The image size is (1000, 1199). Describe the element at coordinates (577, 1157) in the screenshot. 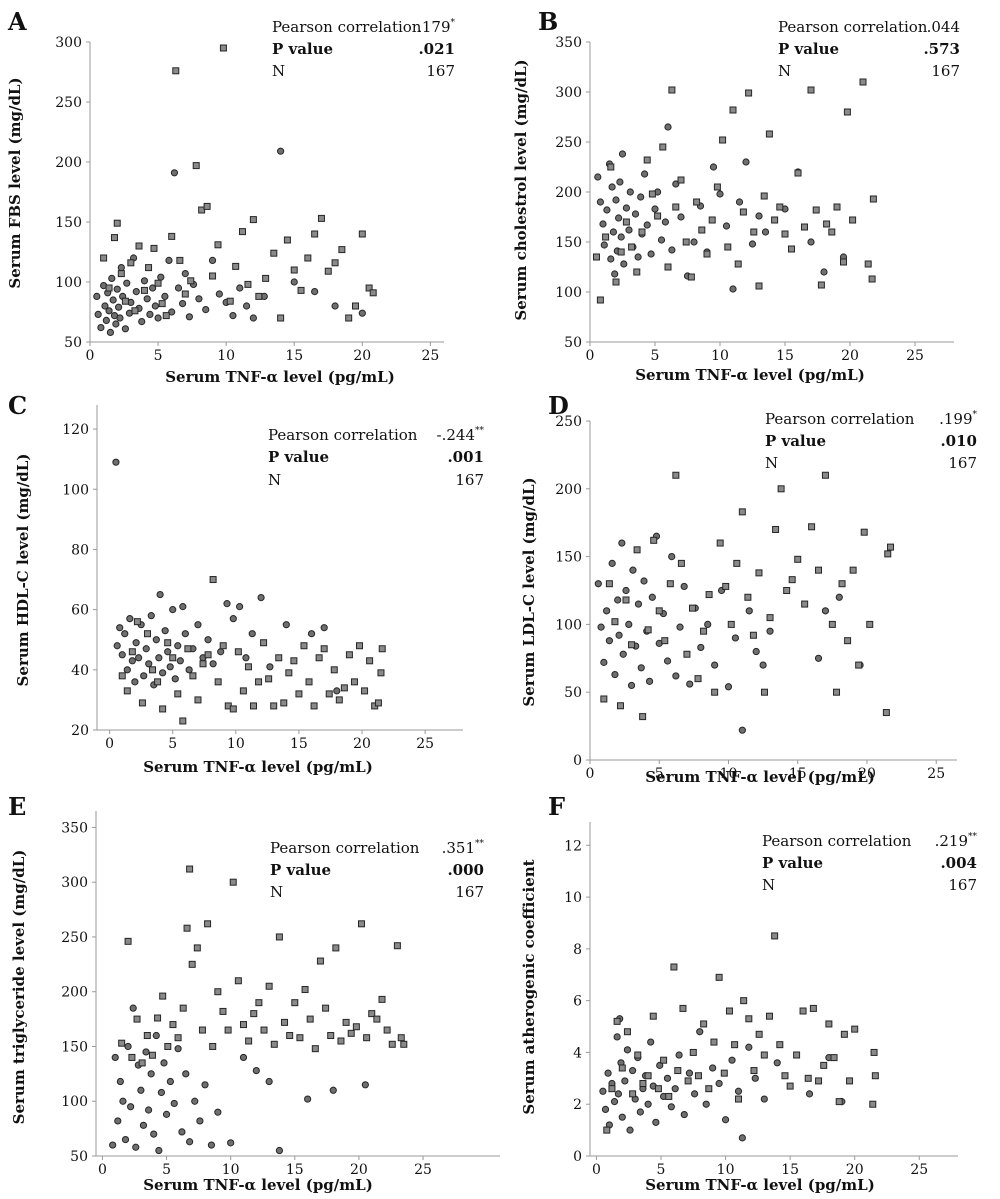

I see `y-tick-label: 0` at that location.